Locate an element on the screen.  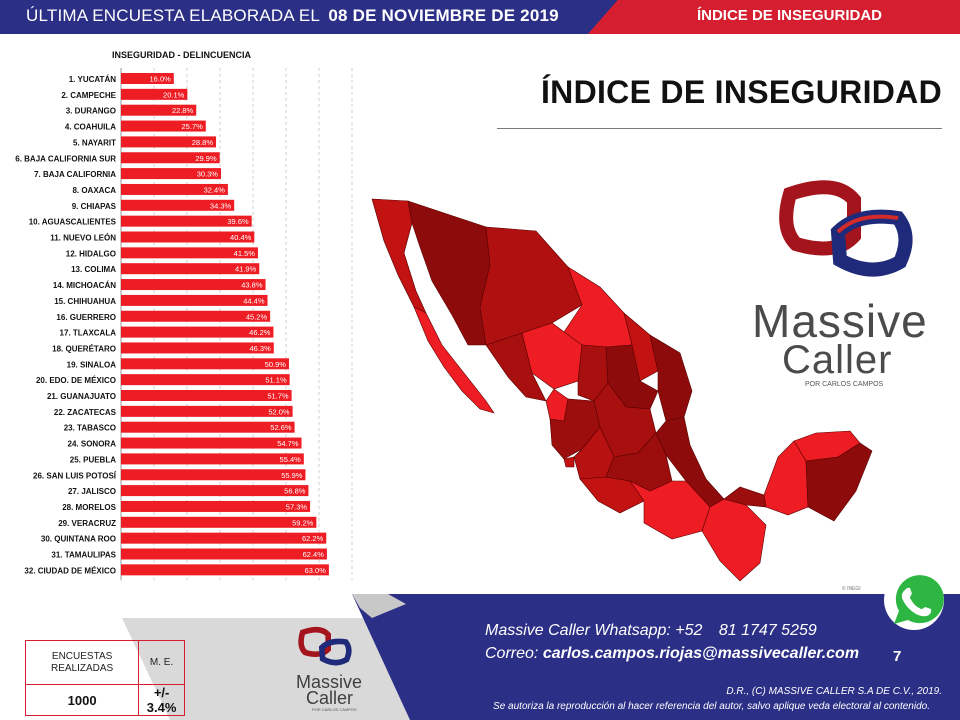
category-label: 4. COAHUILA is located at coordinates (90, 127).